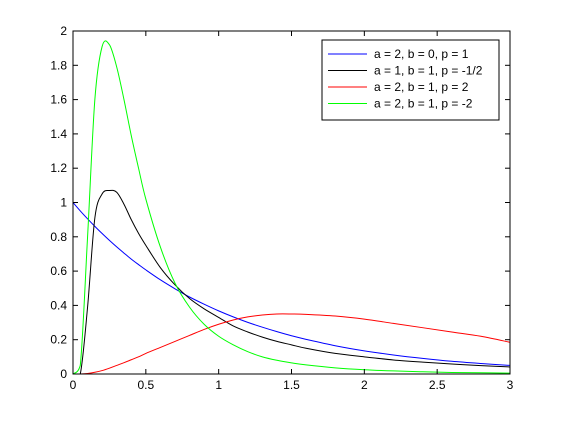  What do you see at coordinates (58, 134) in the screenshot?
I see `y-tick-label: 1.4` at bounding box center [58, 134].